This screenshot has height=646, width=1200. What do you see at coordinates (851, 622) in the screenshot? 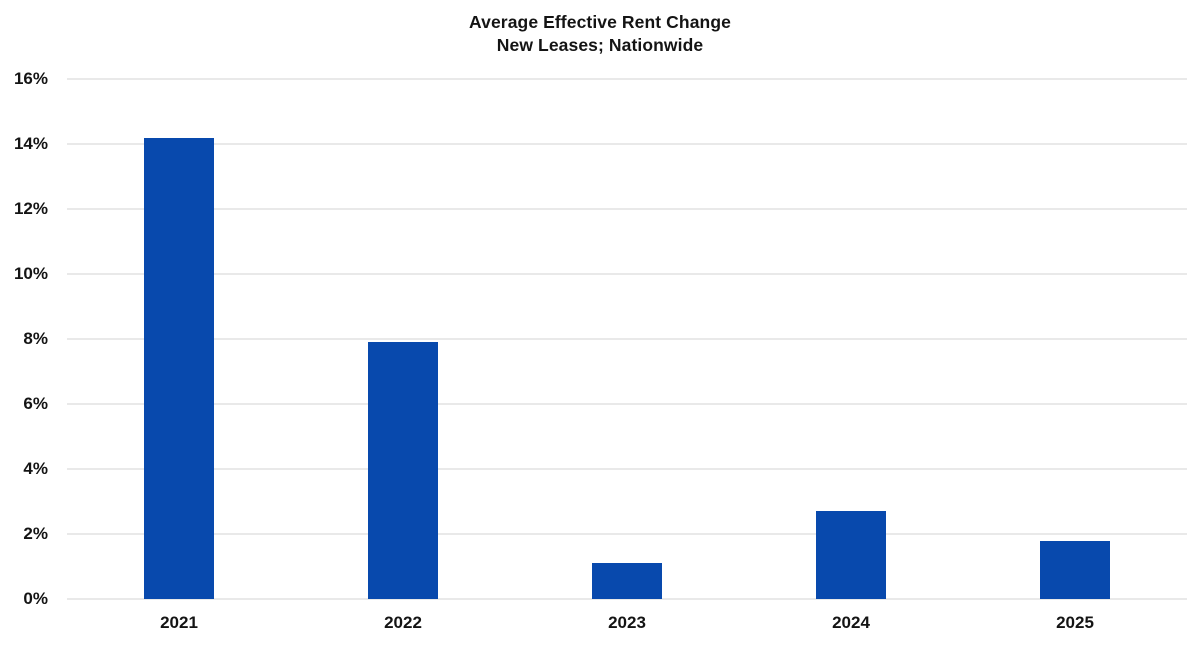
I see `x-tick-label-2024: 2024` at bounding box center [851, 622].